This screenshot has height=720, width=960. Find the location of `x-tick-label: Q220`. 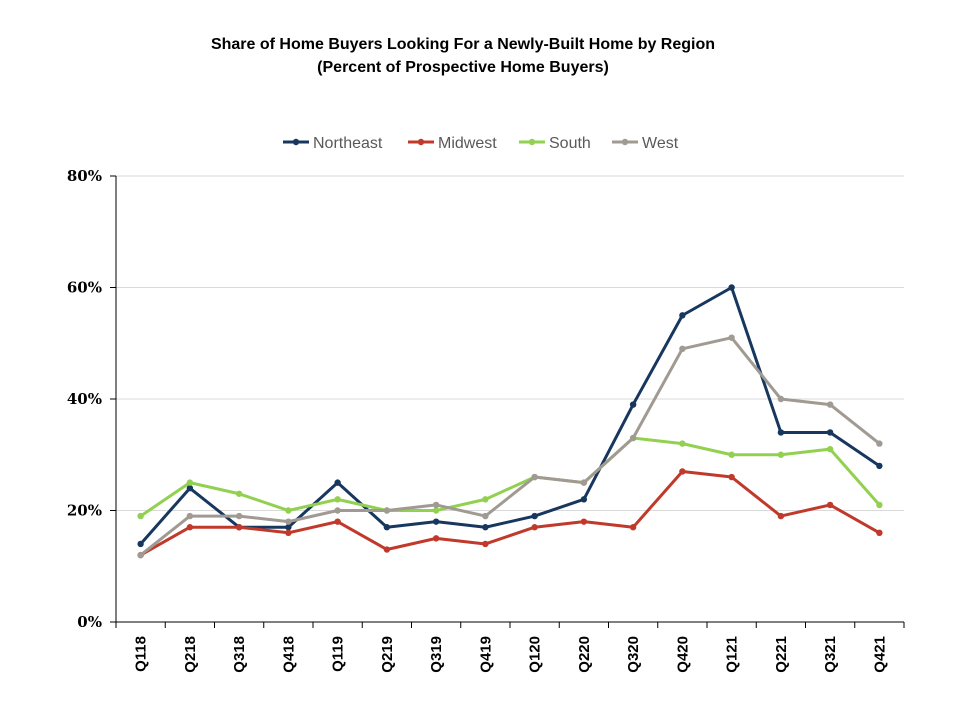

x-tick-label: Q220 is located at coordinates (584, 654).